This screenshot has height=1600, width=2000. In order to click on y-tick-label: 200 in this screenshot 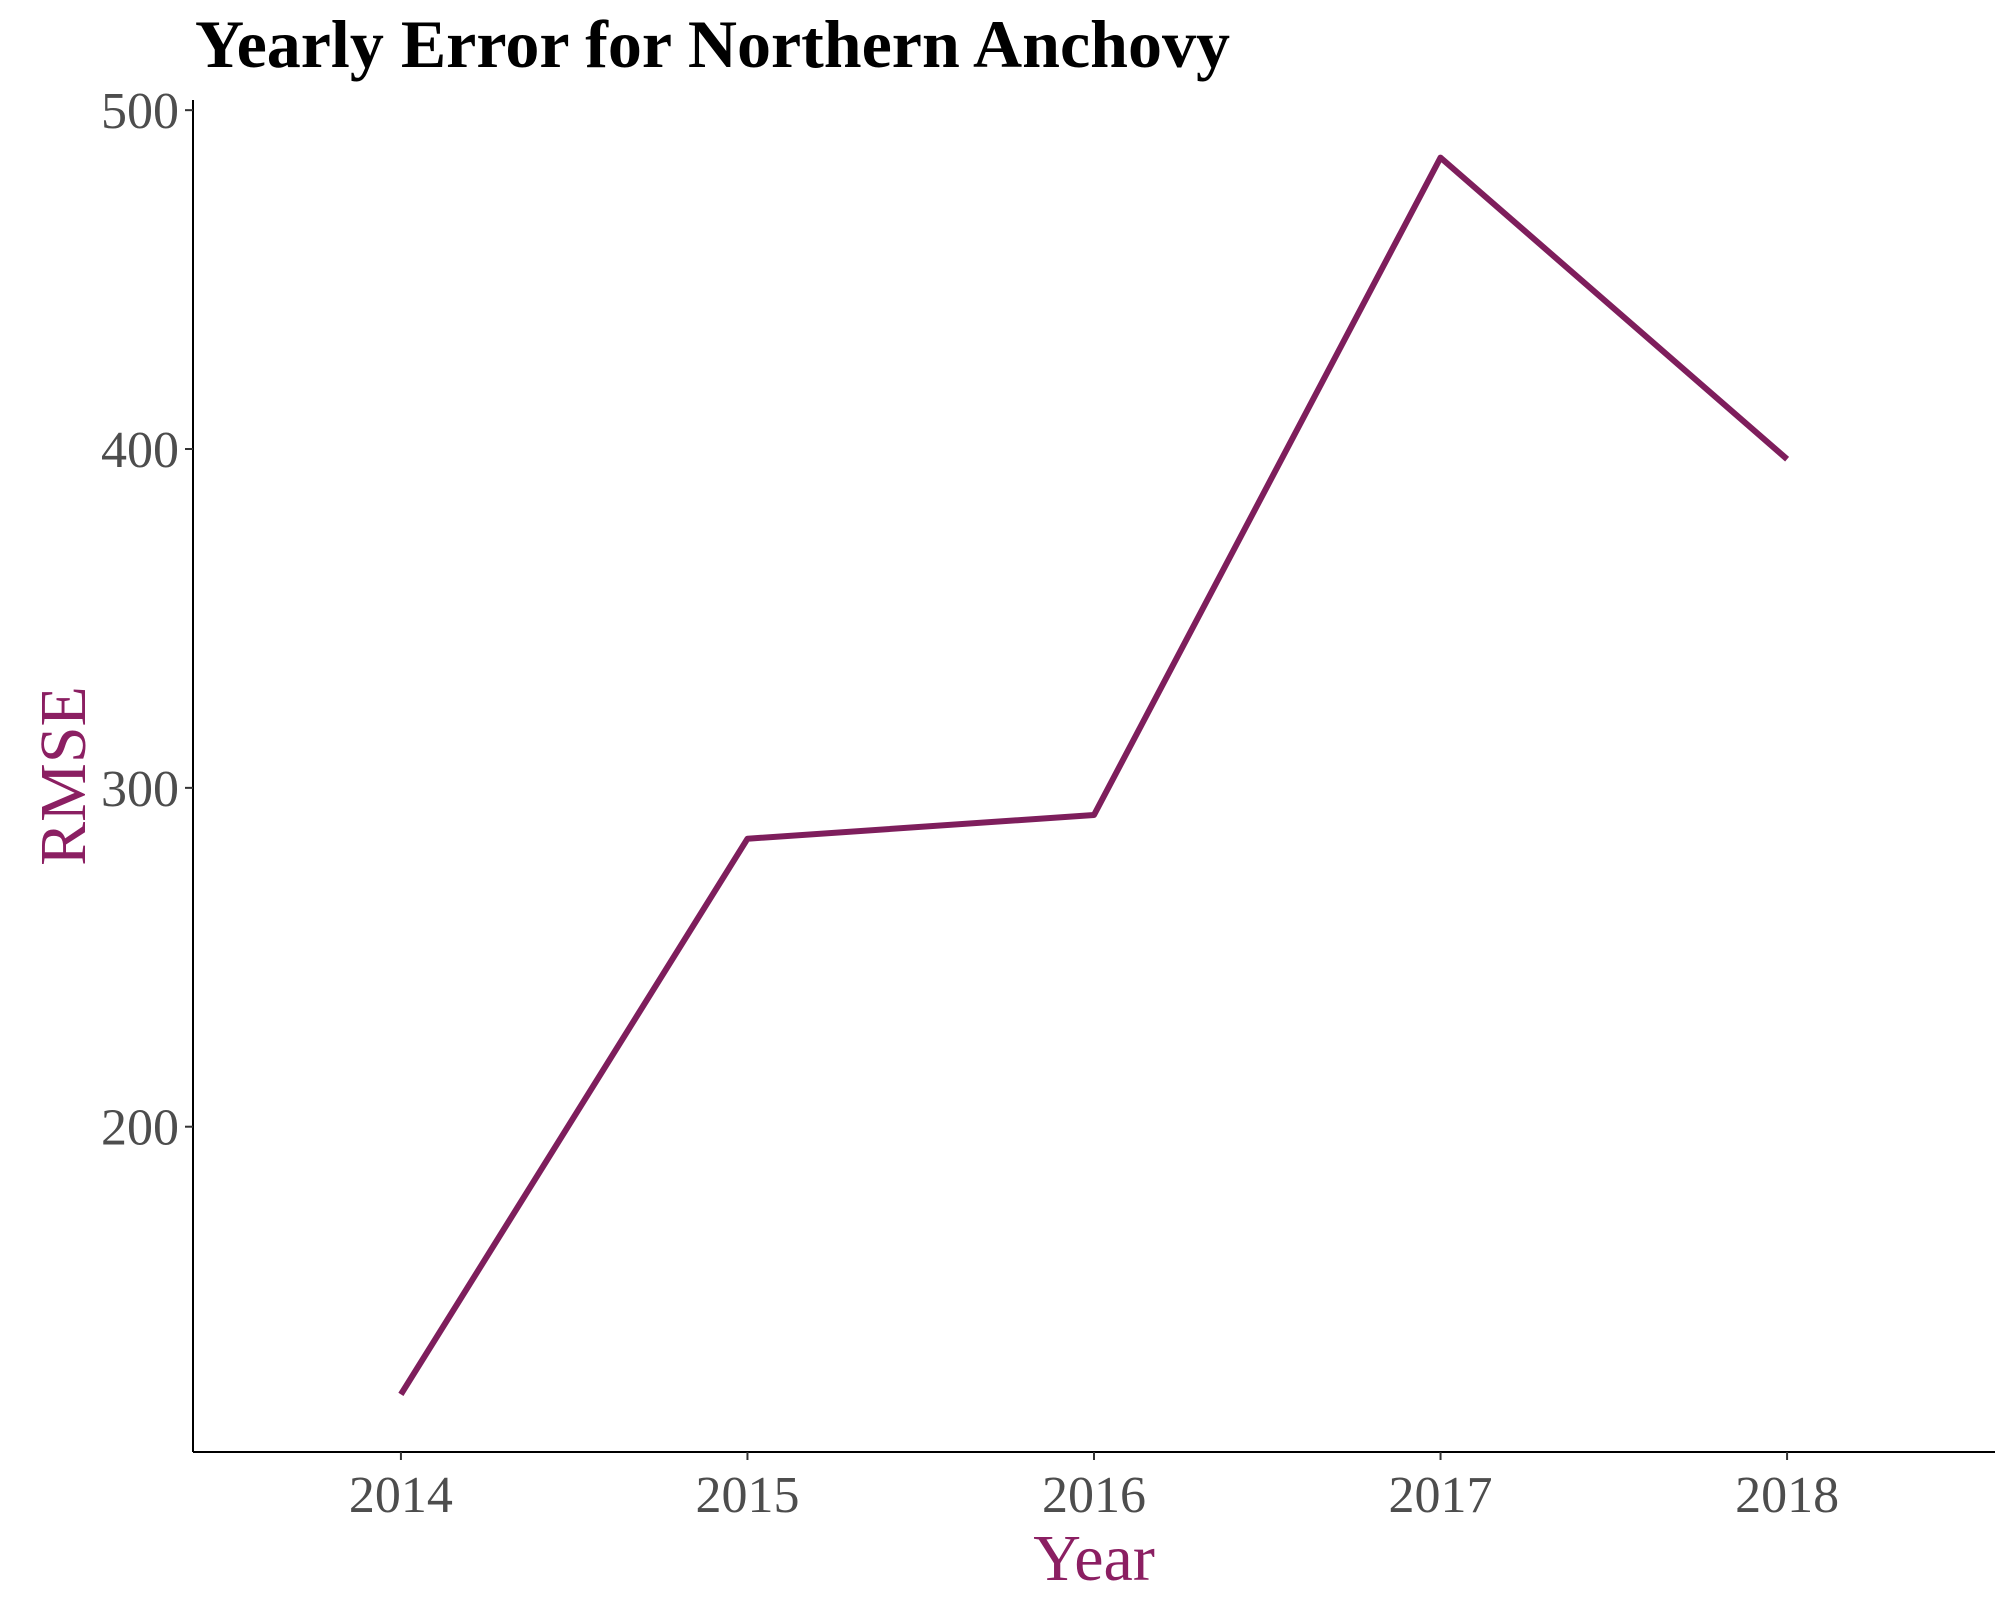, I will do `click(140, 1128)`.